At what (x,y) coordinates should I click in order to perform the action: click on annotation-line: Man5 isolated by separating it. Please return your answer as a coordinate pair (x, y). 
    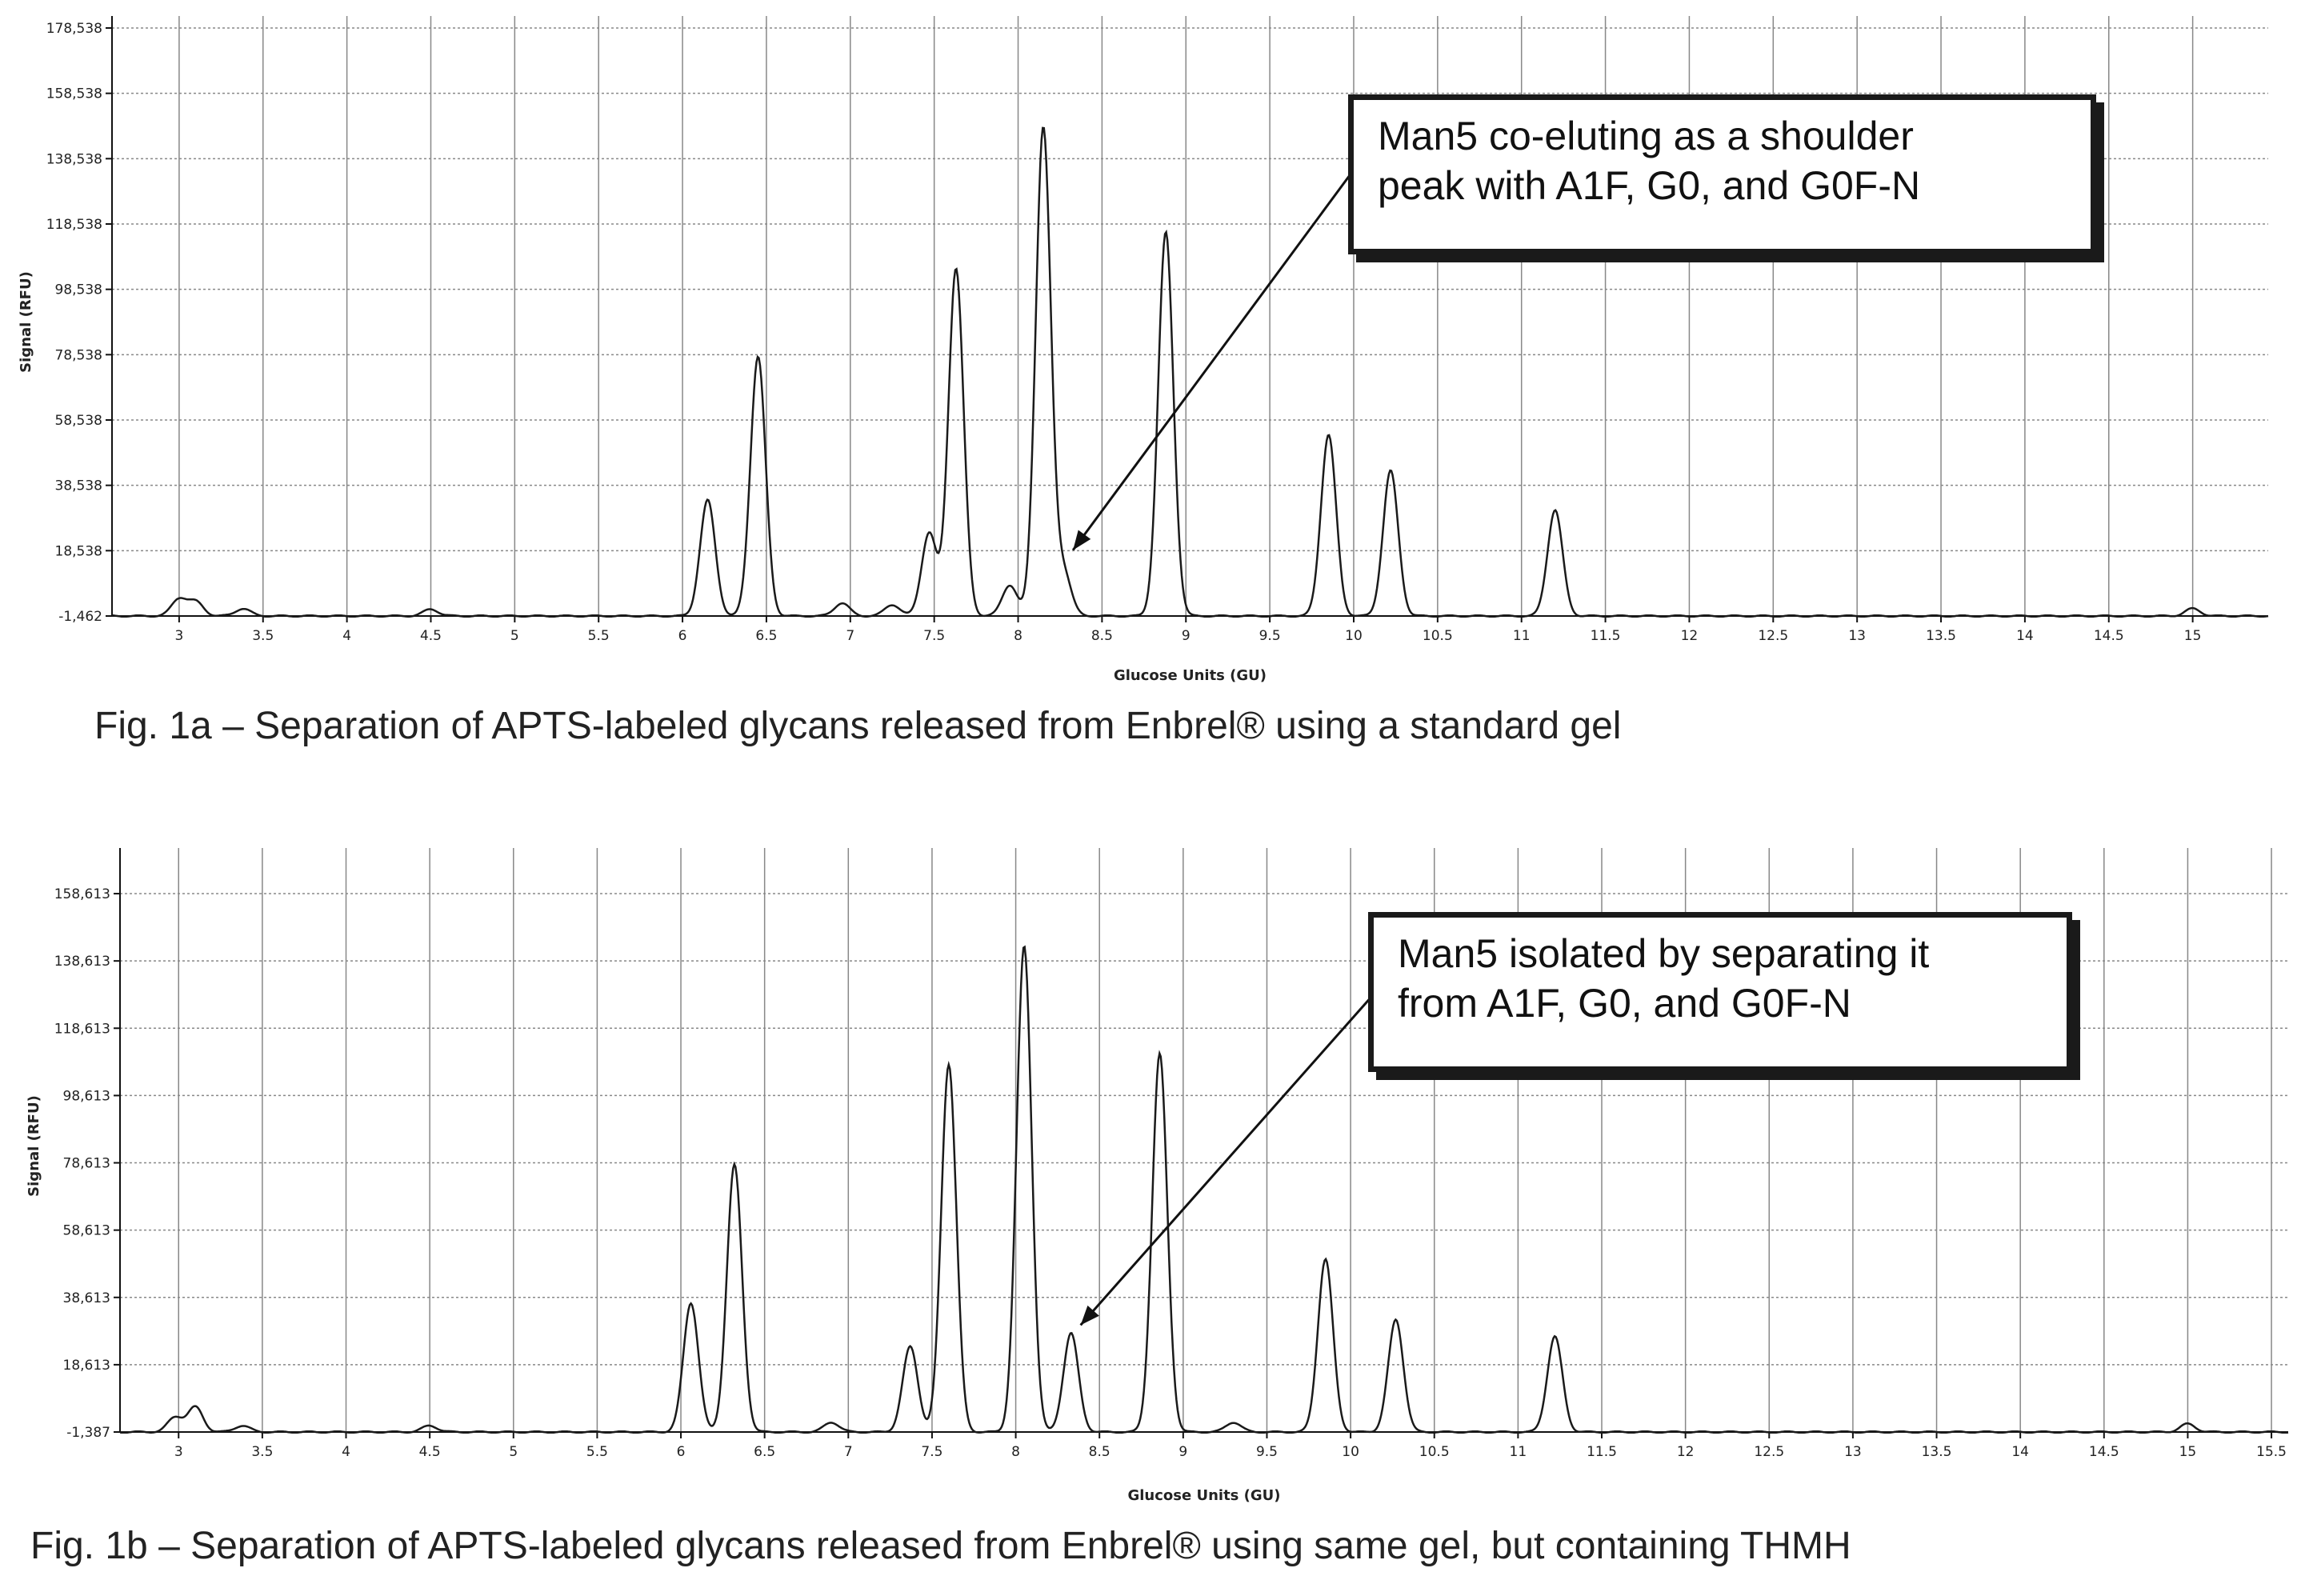
    Looking at the image, I should click on (1664, 953).